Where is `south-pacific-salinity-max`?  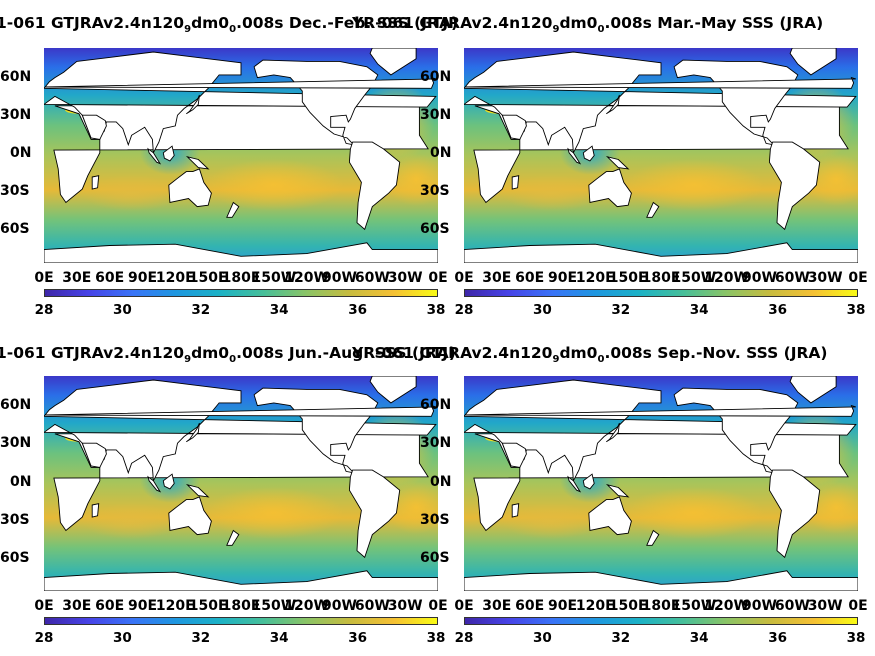
south-pacific-salinity-max is located at coordinates (273, 513).